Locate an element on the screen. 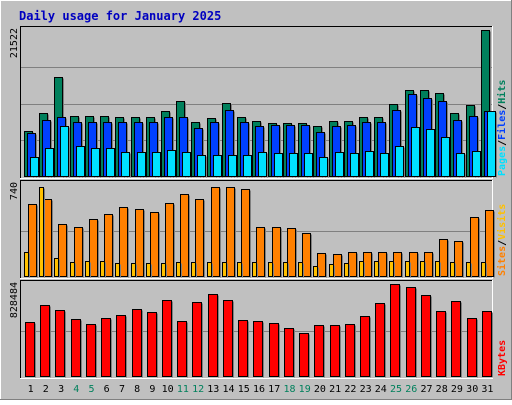 The width and height of the screenshot is (512, 405). bar-kbytes-day-25-fill is located at coordinates (395, 330).